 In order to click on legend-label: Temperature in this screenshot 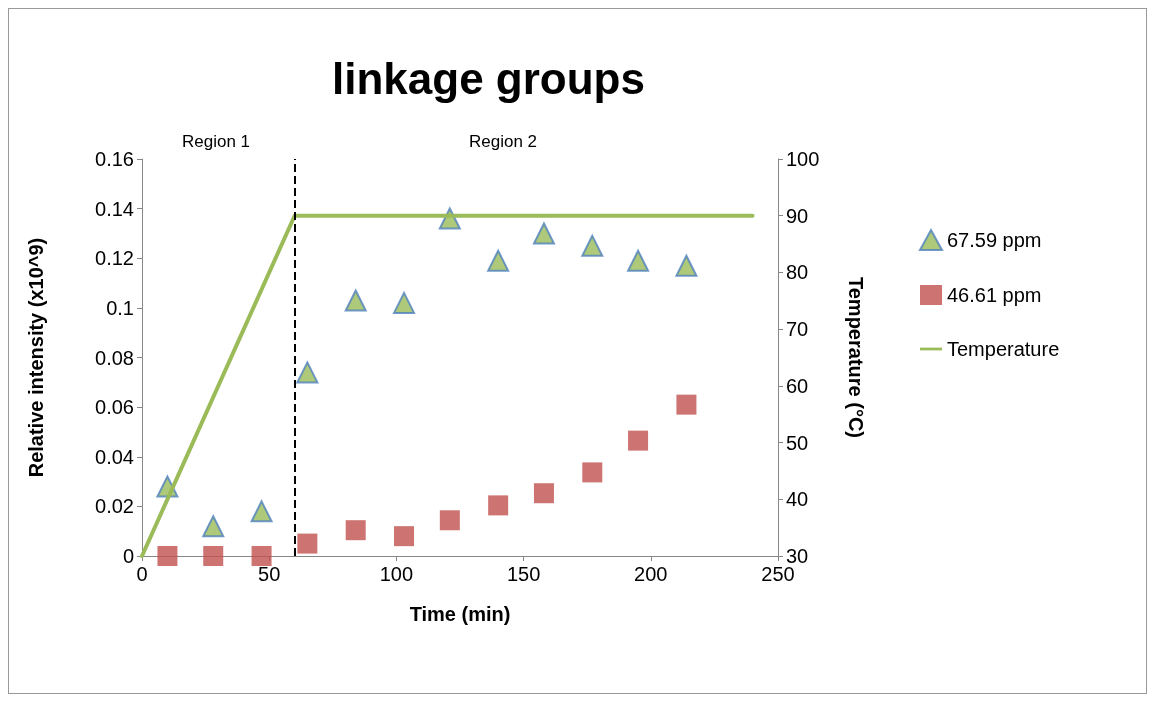, I will do `click(1003, 349)`.